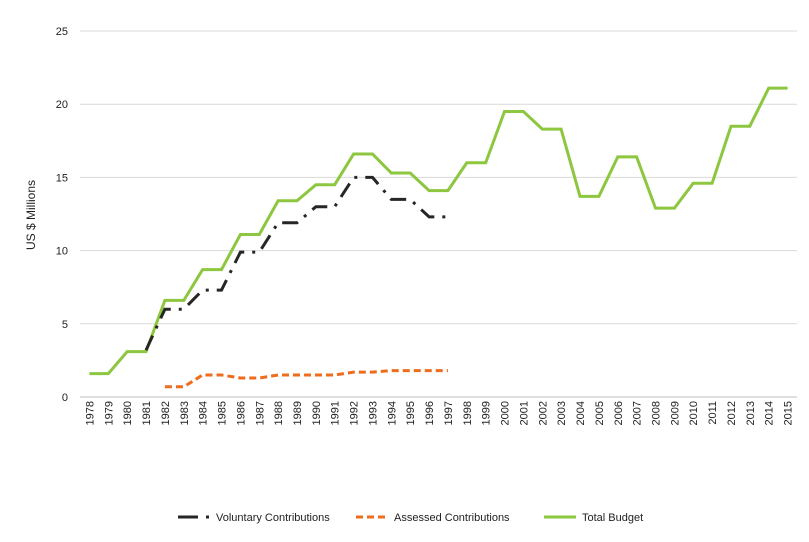  What do you see at coordinates (62, 215) in the screenshot?
I see `y-axis-ticks: 0 5 10 15 20 25` at bounding box center [62, 215].